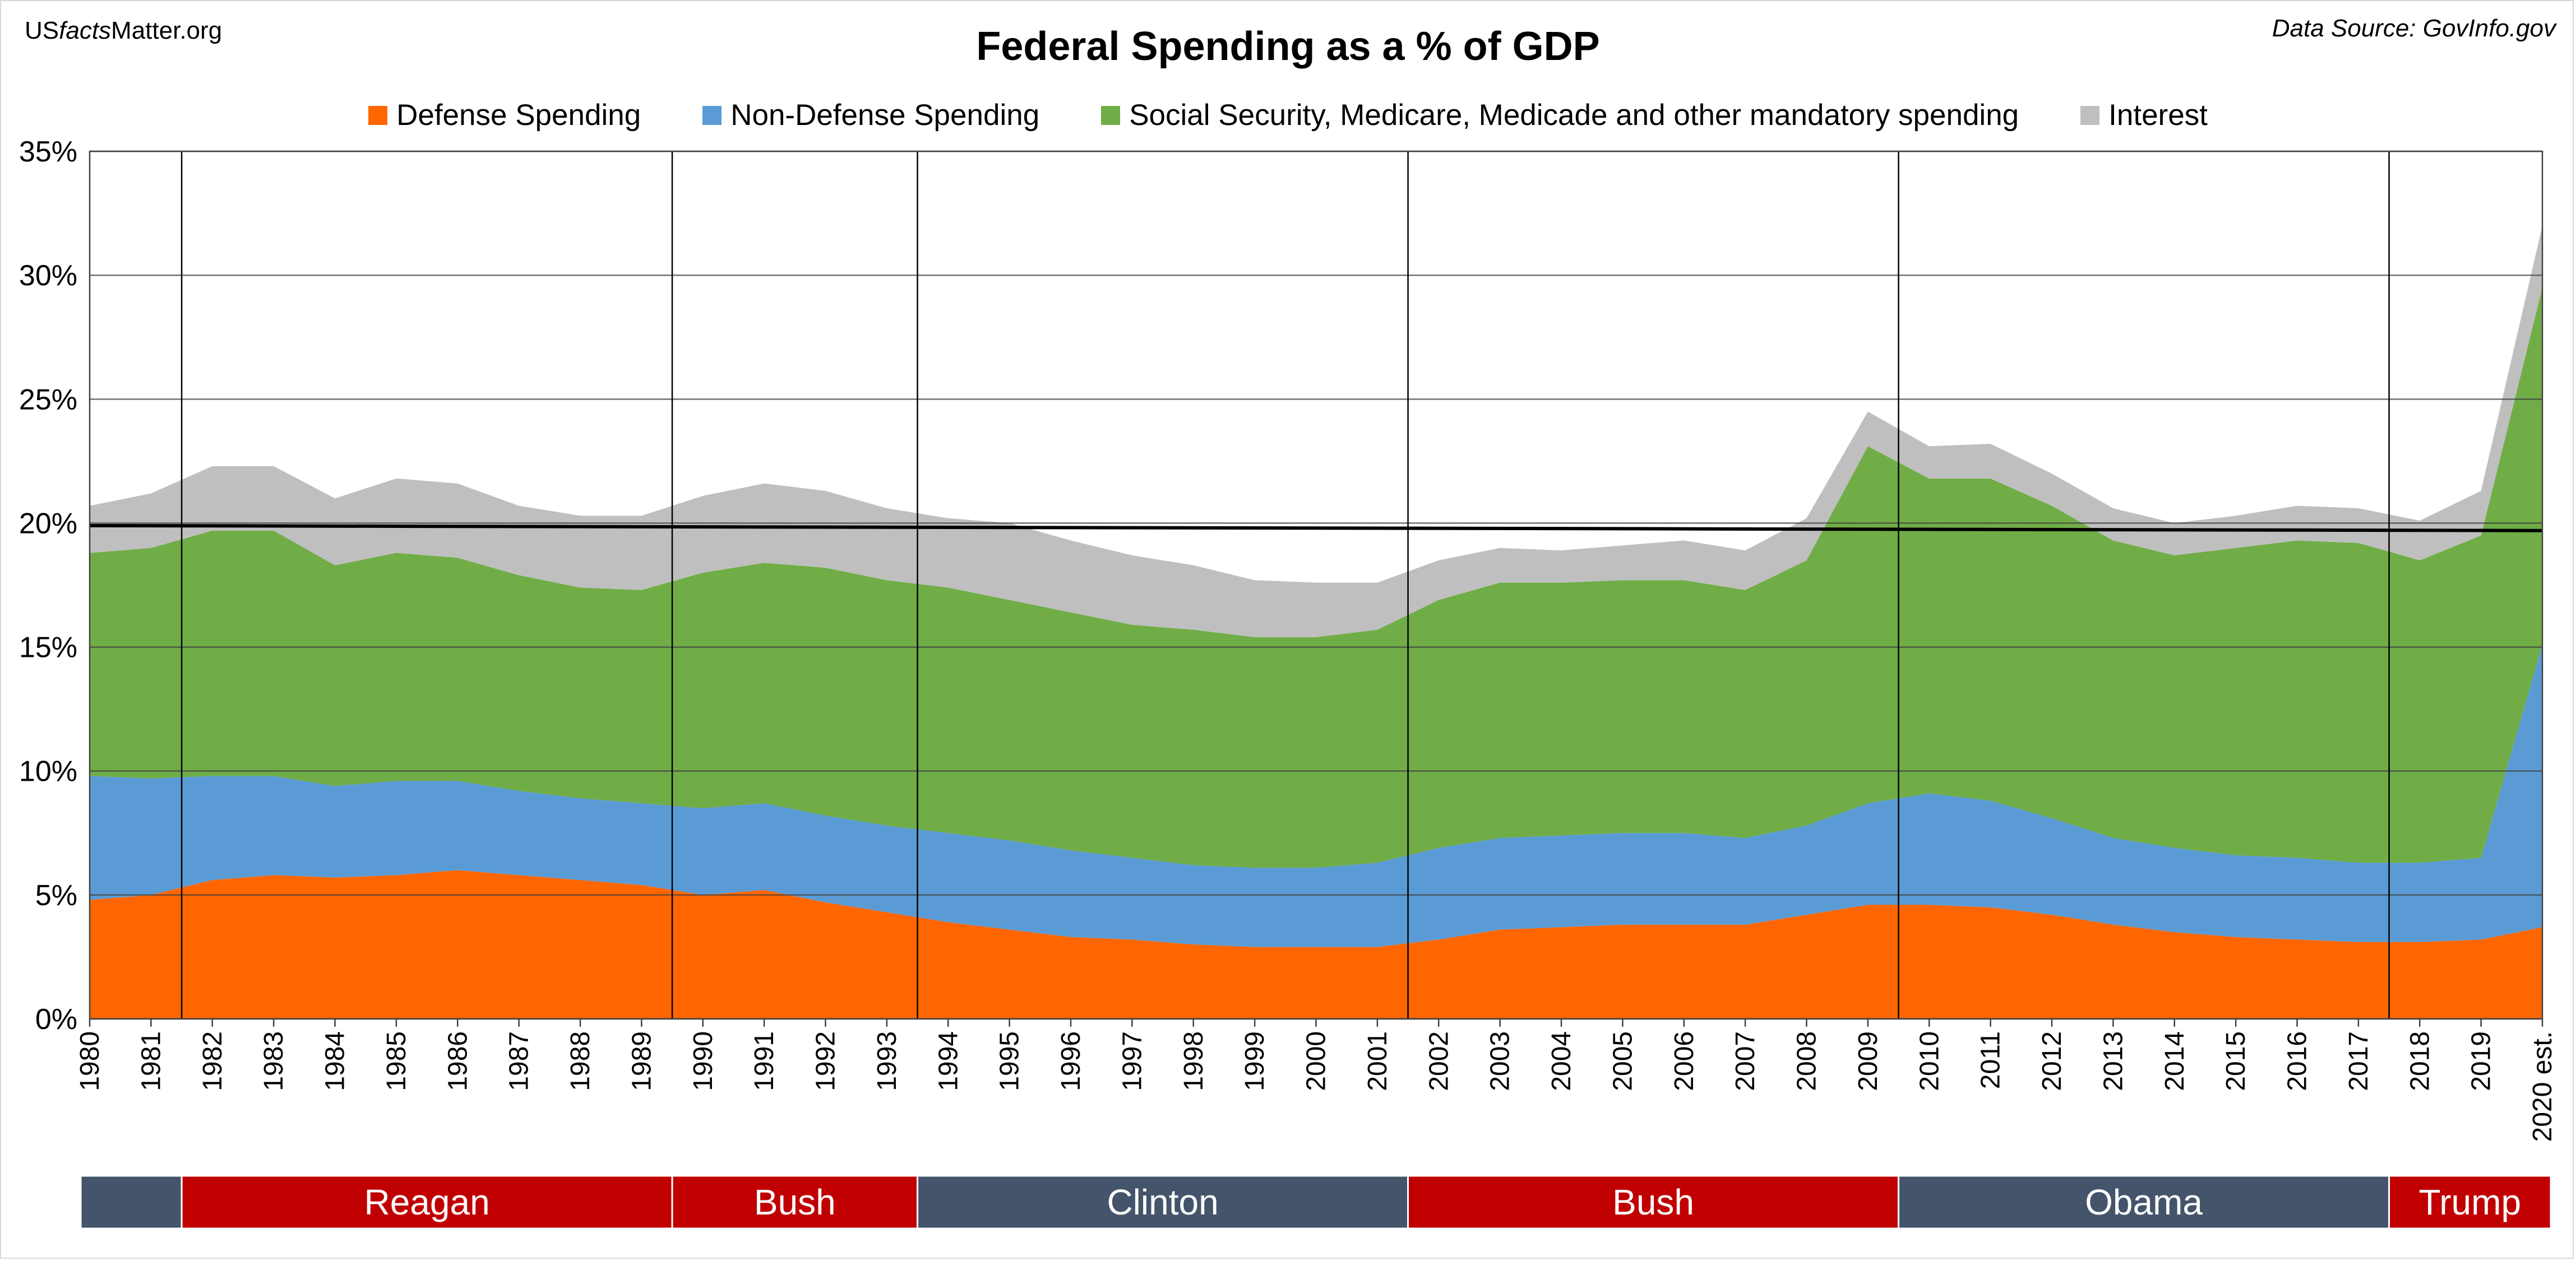  What do you see at coordinates (2359, 1061) in the screenshot?
I see `x-tick-label: 2017` at bounding box center [2359, 1061].